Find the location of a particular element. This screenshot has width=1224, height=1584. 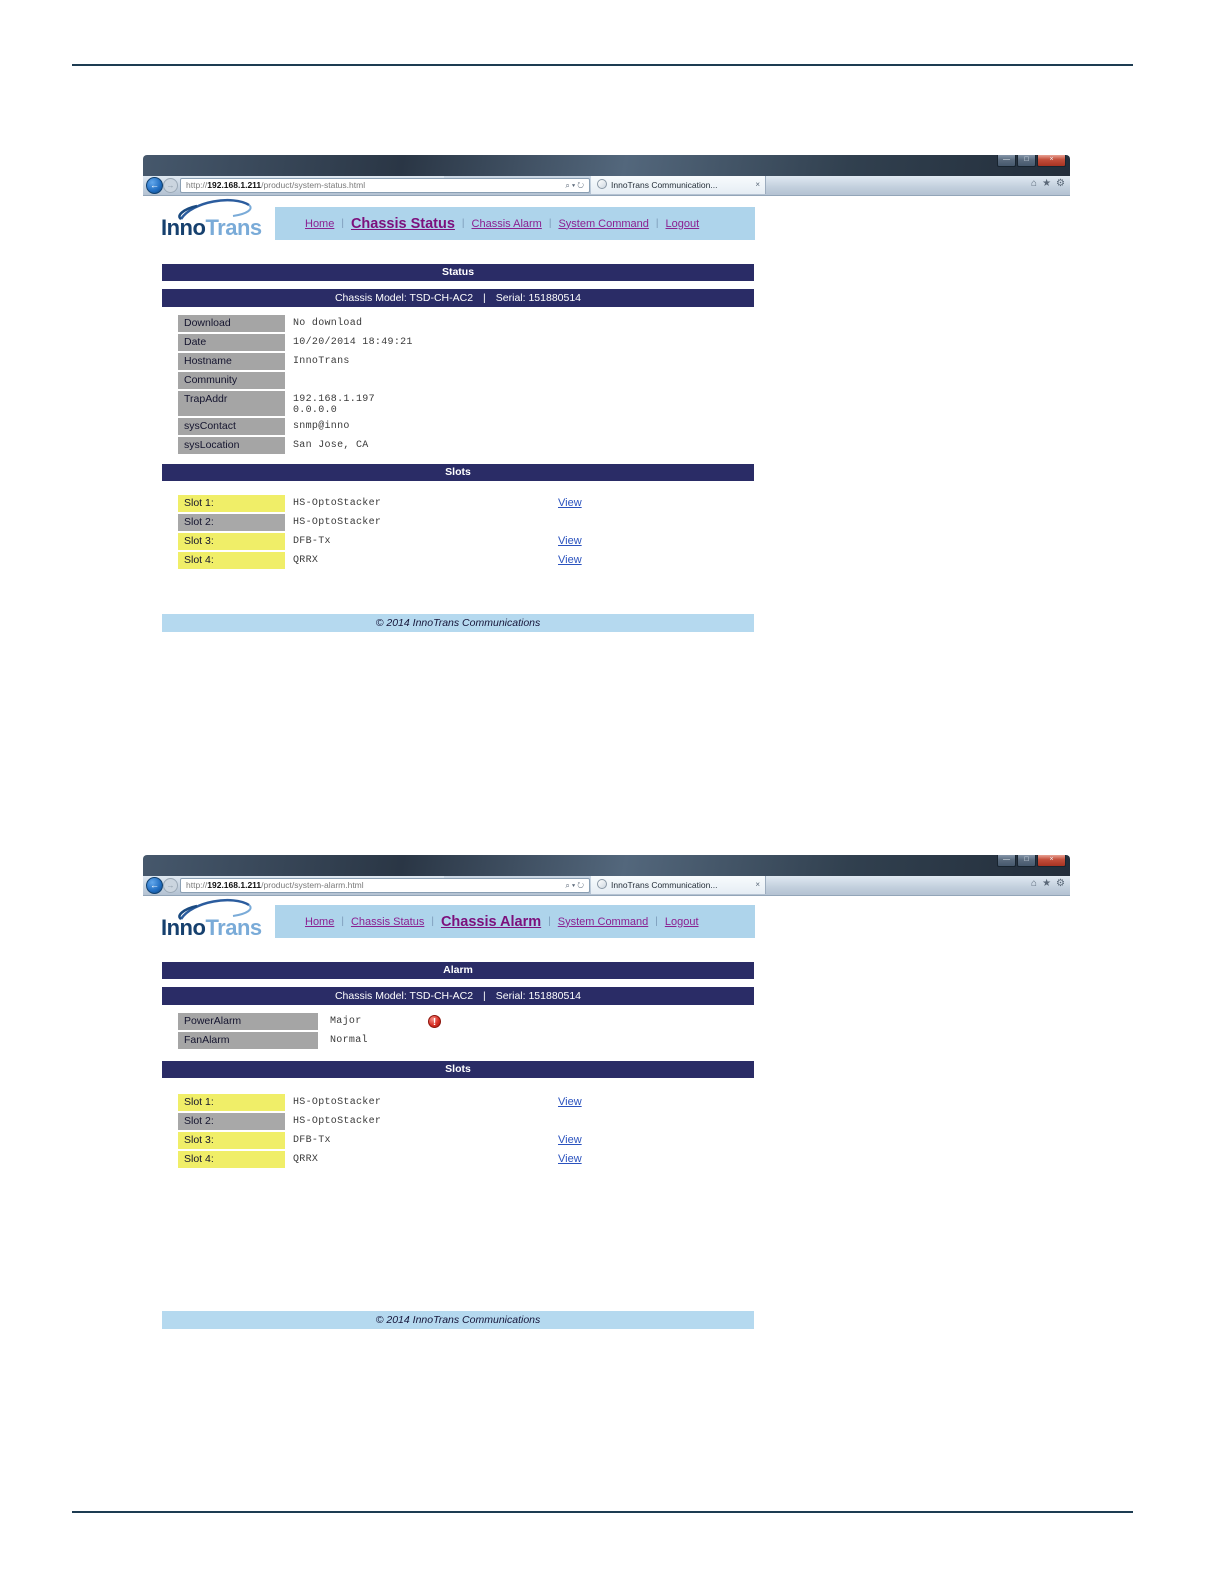

slot-value: DFB-Tx is located at coordinates (312, 1140).